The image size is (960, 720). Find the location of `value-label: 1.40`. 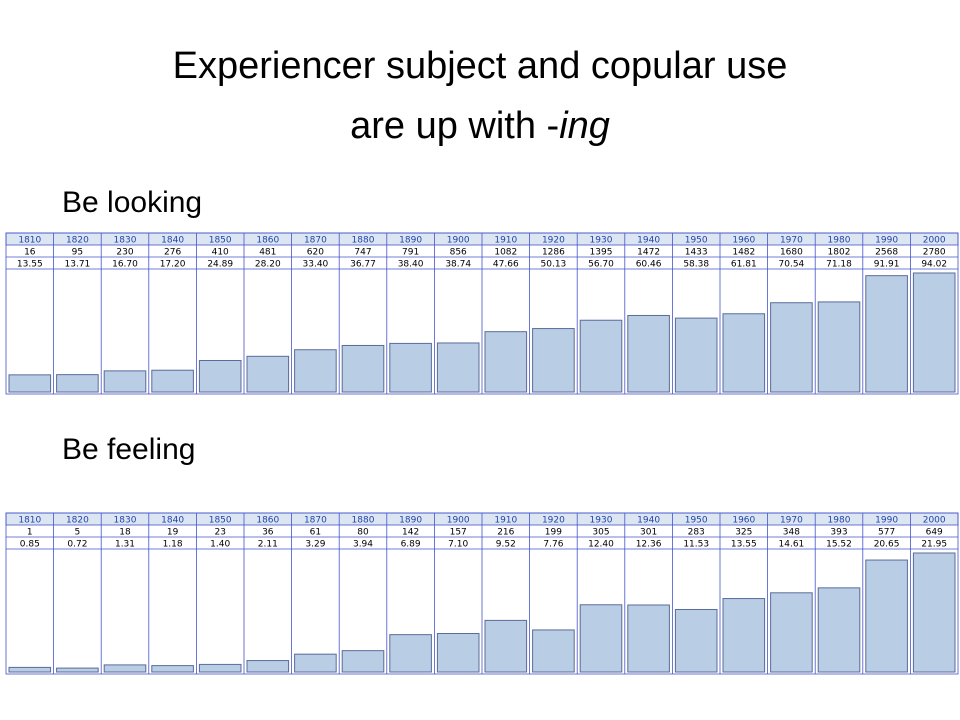

value-label: 1.40 is located at coordinates (220, 545).